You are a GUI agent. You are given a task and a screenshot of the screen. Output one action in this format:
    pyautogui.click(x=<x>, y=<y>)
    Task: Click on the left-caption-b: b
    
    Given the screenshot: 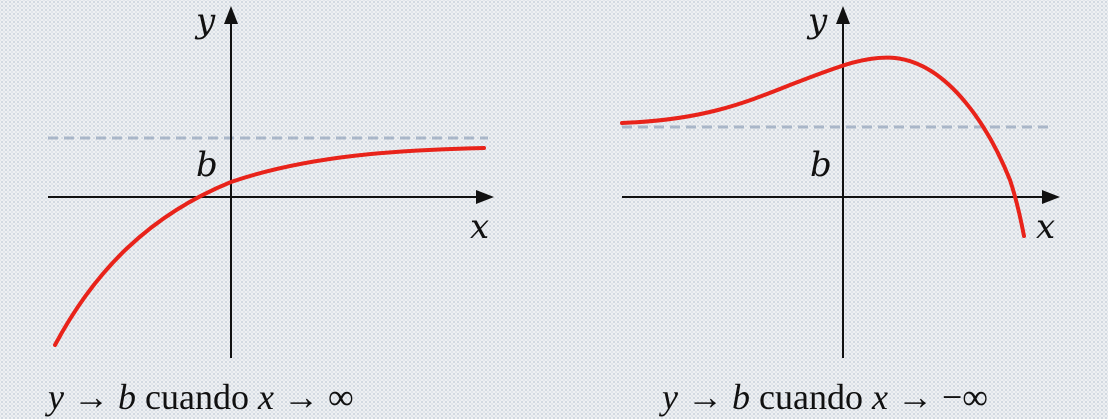 What is the action you would take?
    pyautogui.click(x=126, y=397)
    